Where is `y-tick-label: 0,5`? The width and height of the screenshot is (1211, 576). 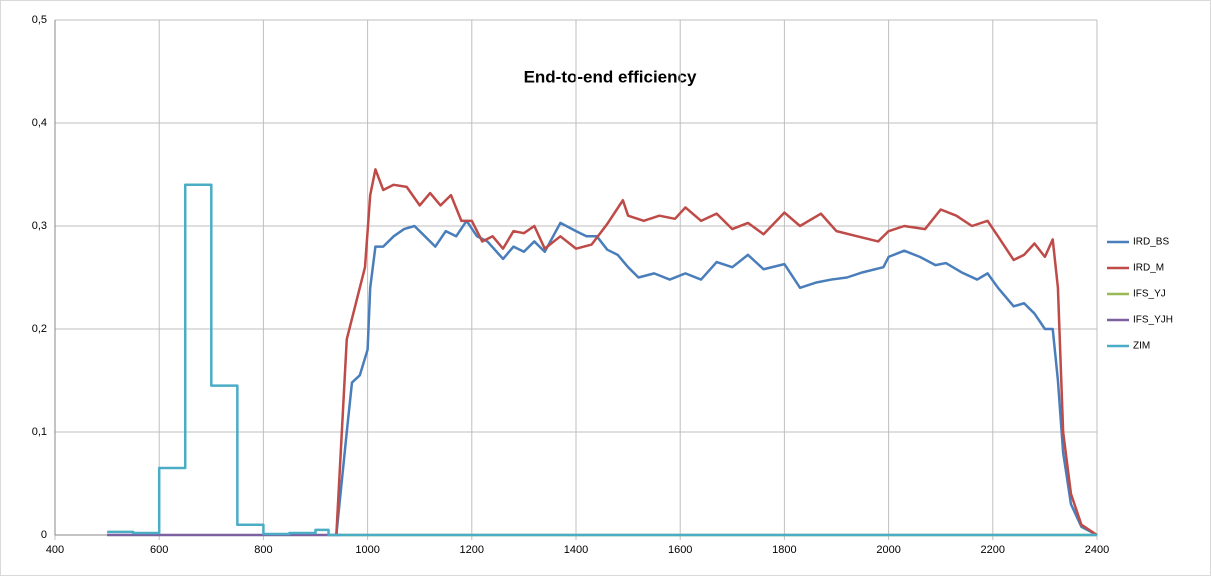
y-tick-label: 0,5 is located at coordinates (39, 20).